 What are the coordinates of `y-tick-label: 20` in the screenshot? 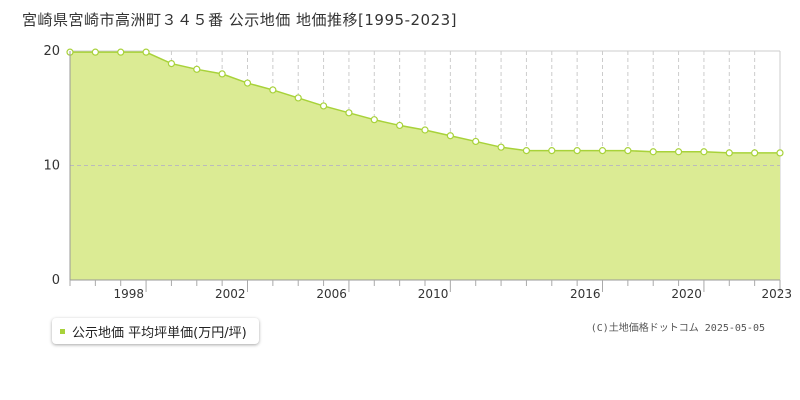 It's located at (51, 51).